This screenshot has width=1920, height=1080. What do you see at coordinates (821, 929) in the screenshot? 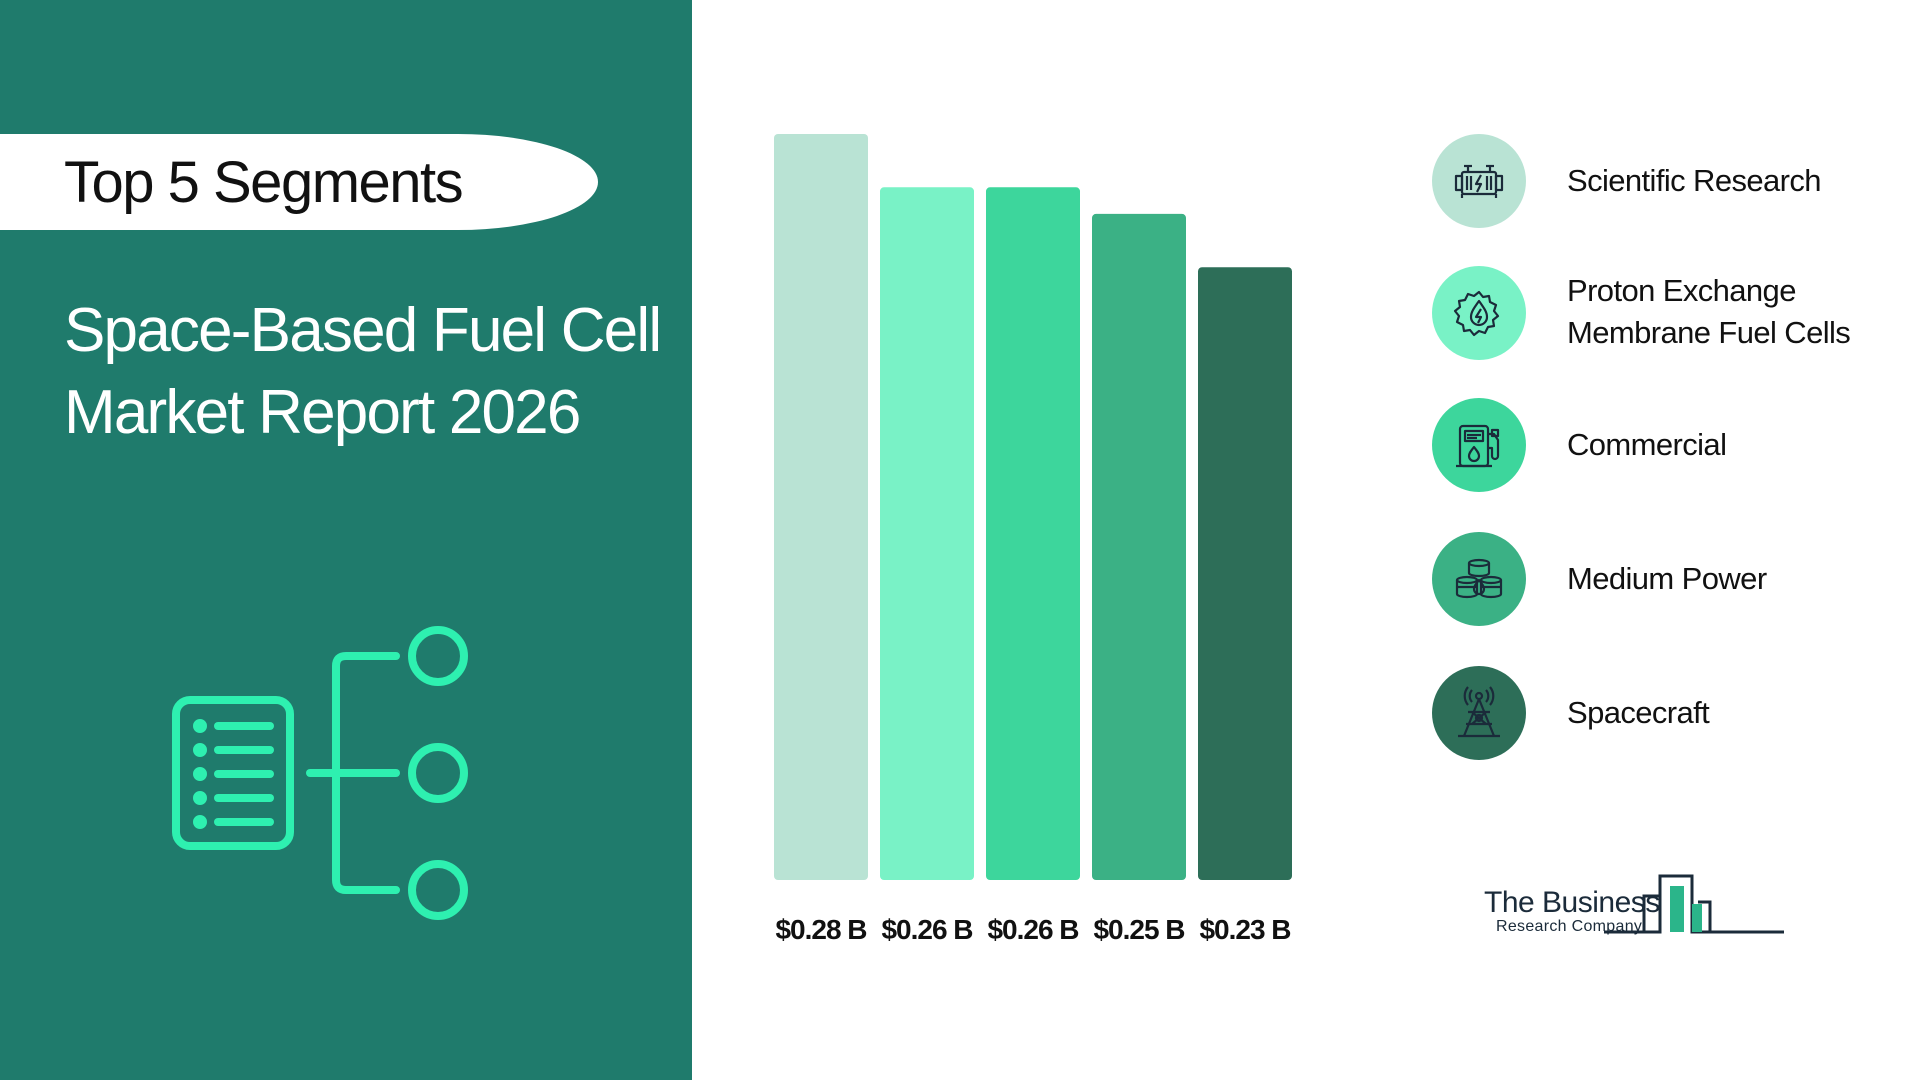
I see `bar-value-label: $0.28 B` at bounding box center [821, 929].